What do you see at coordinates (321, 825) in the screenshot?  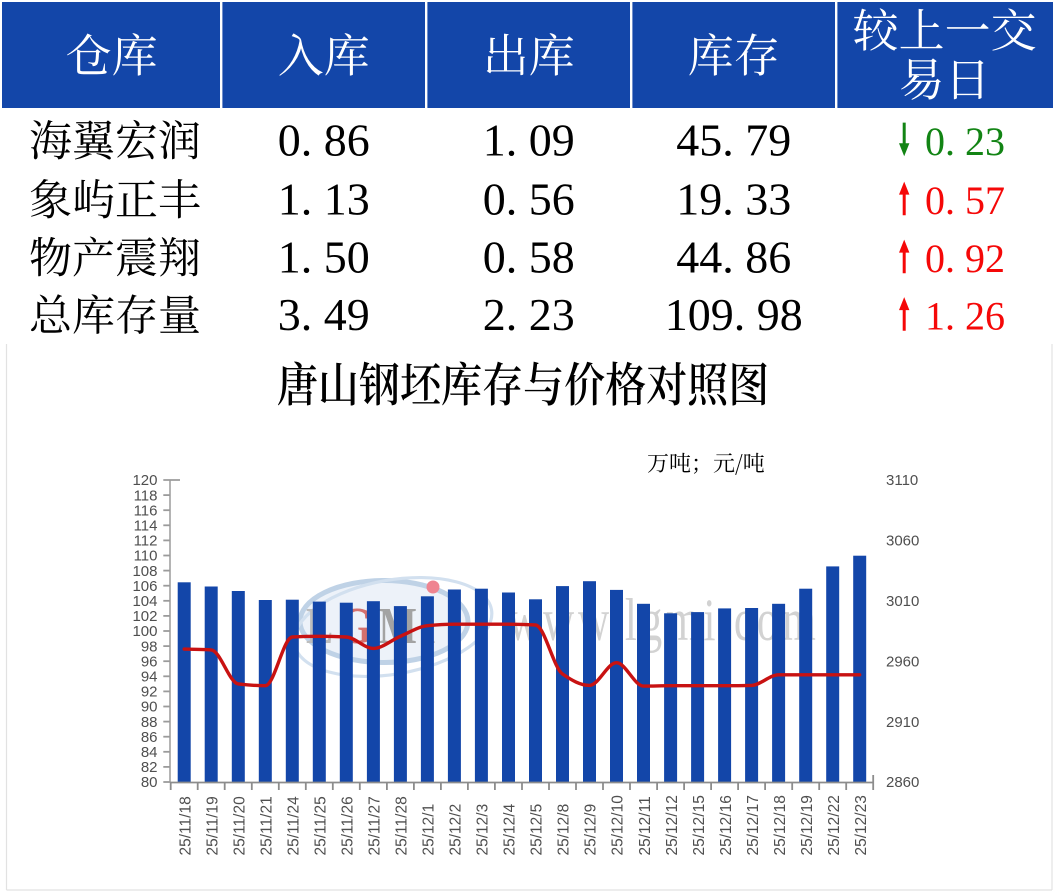 I see `svg-text: 25/11/25` at bounding box center [321, 825].